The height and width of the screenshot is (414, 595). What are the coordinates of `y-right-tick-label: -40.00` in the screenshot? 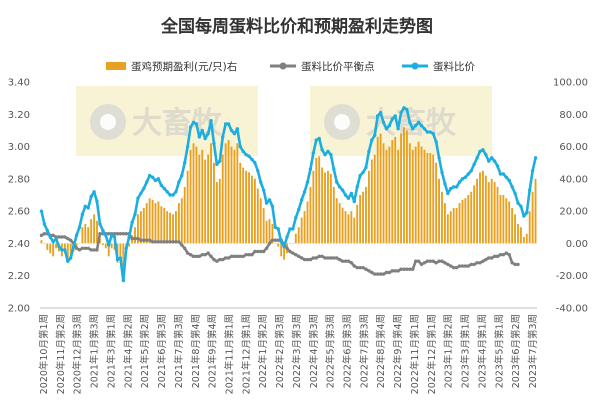 It's located at (572, 309).